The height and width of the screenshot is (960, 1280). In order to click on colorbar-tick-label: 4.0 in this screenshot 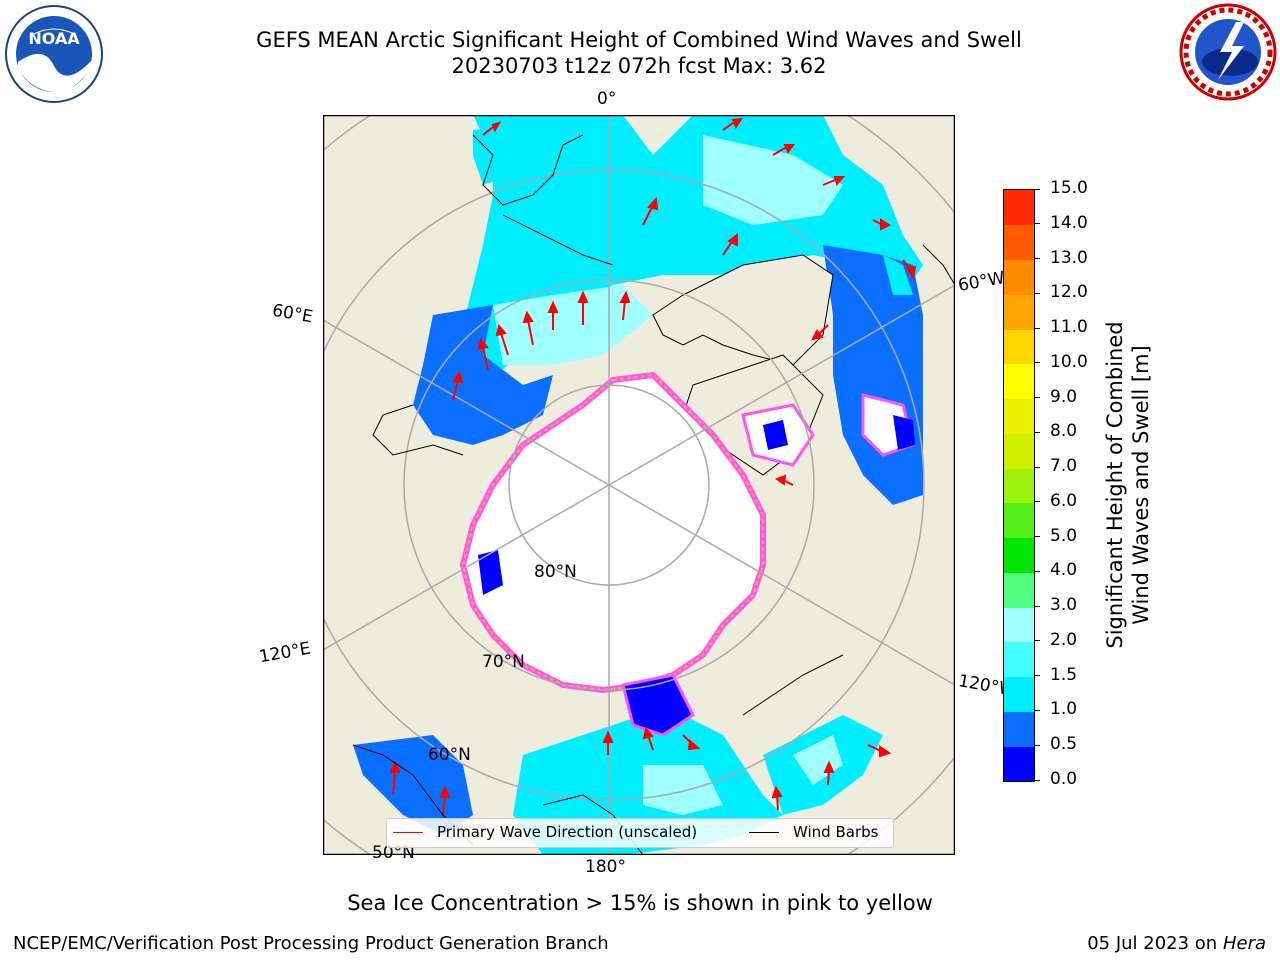, I will do `click(1064, 570)`.